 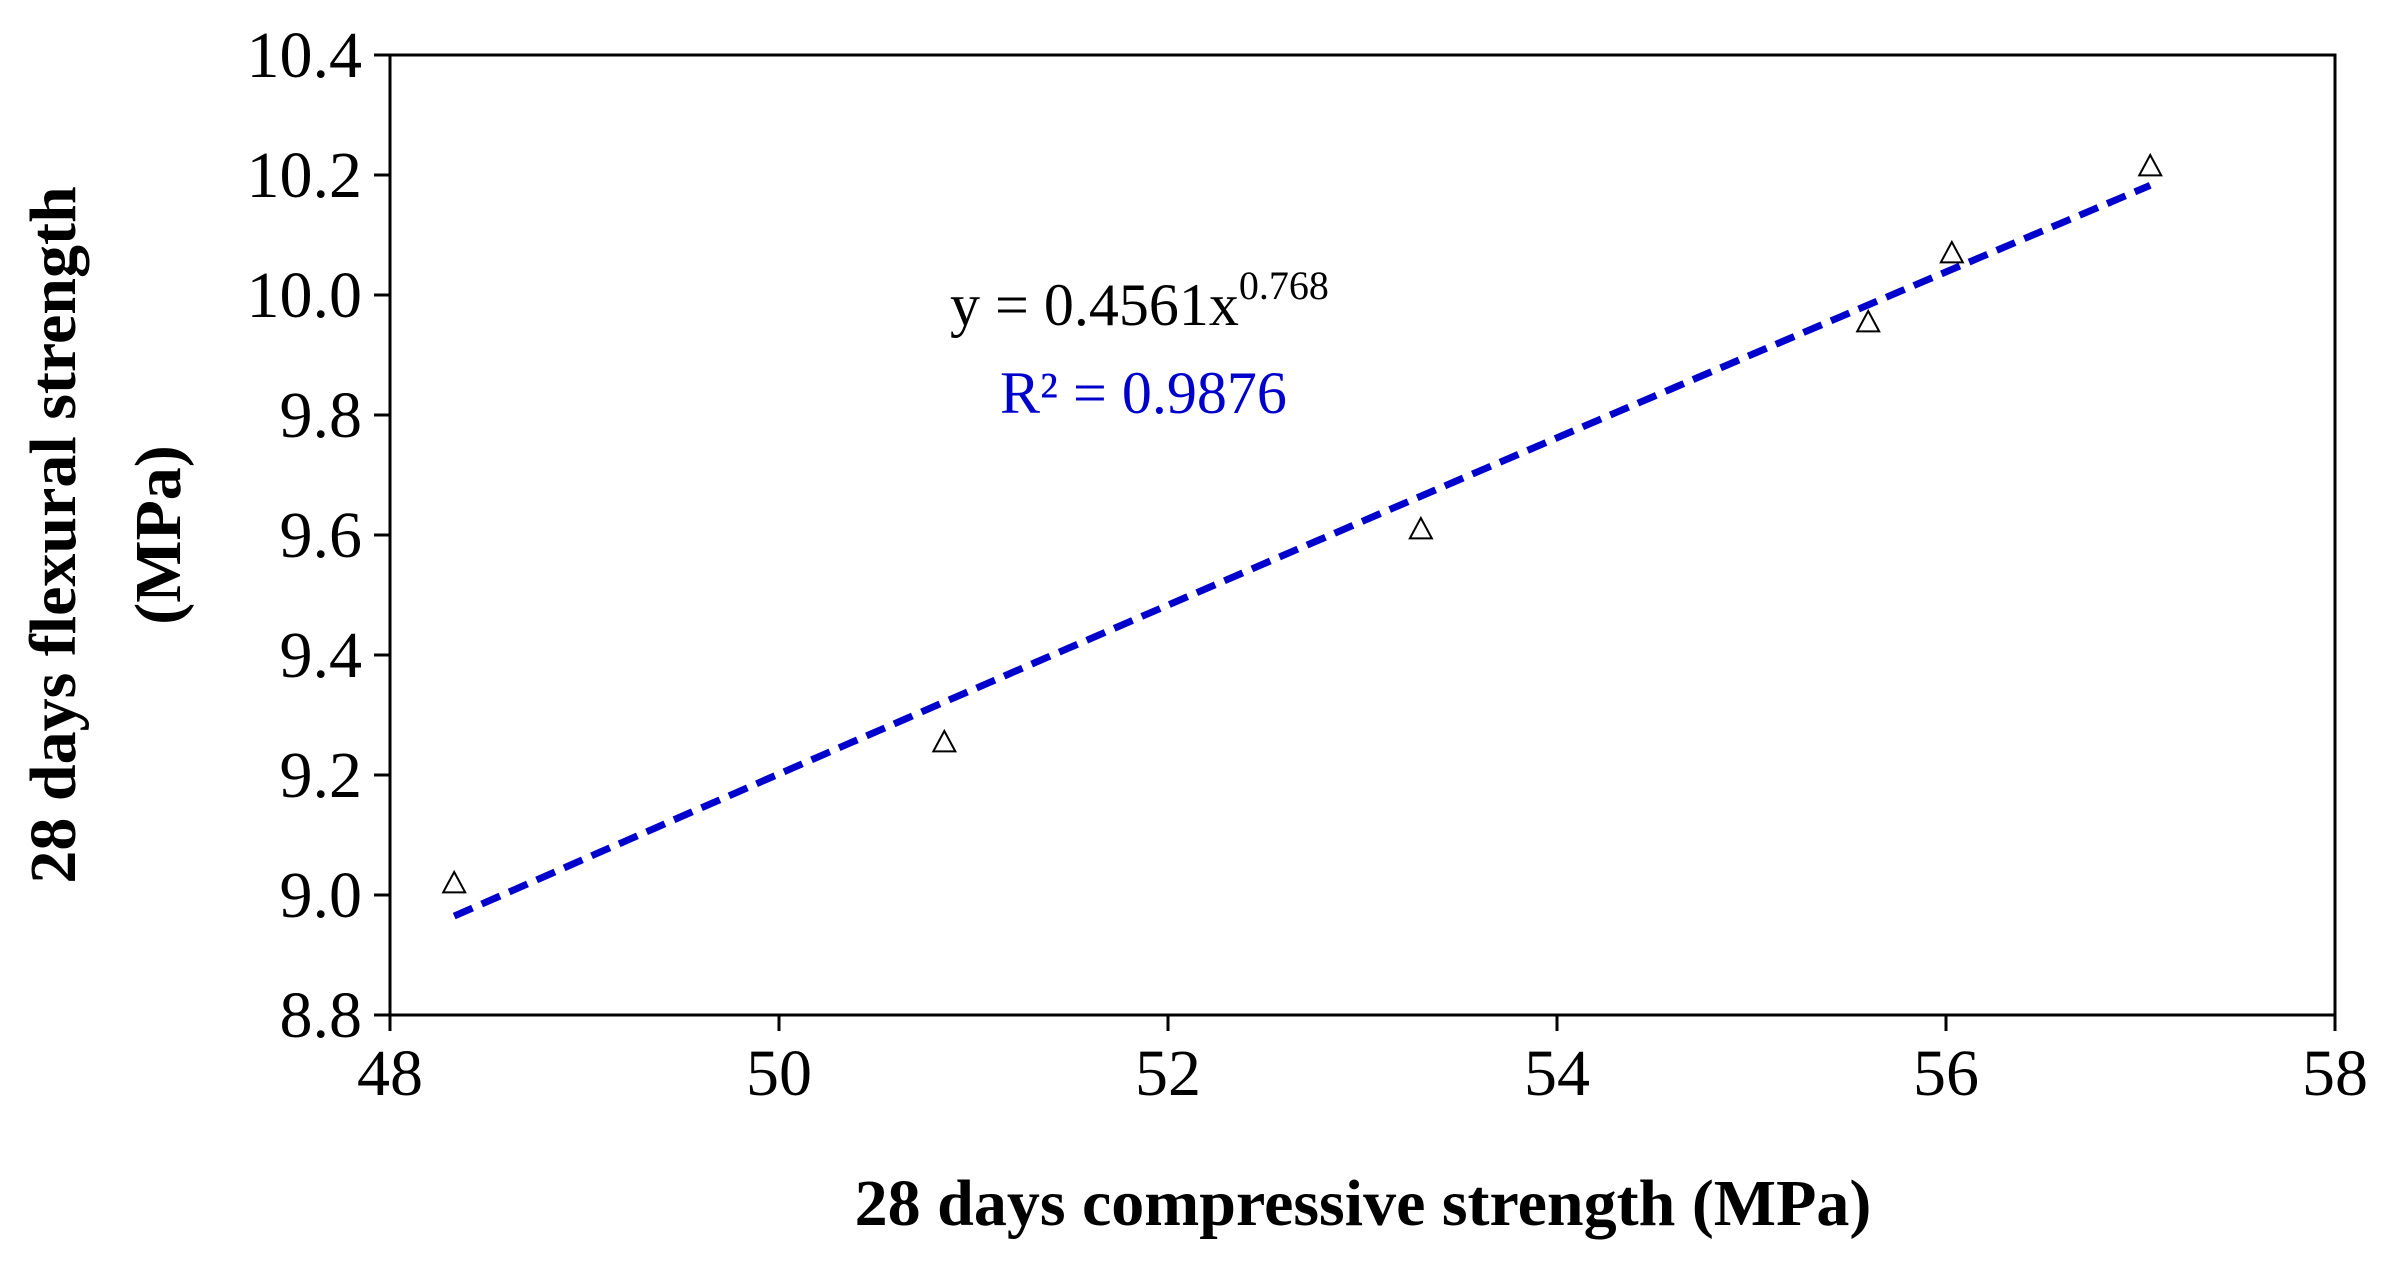 I want to click on y-tick-label: 10.0, so click(x=305, y=295).